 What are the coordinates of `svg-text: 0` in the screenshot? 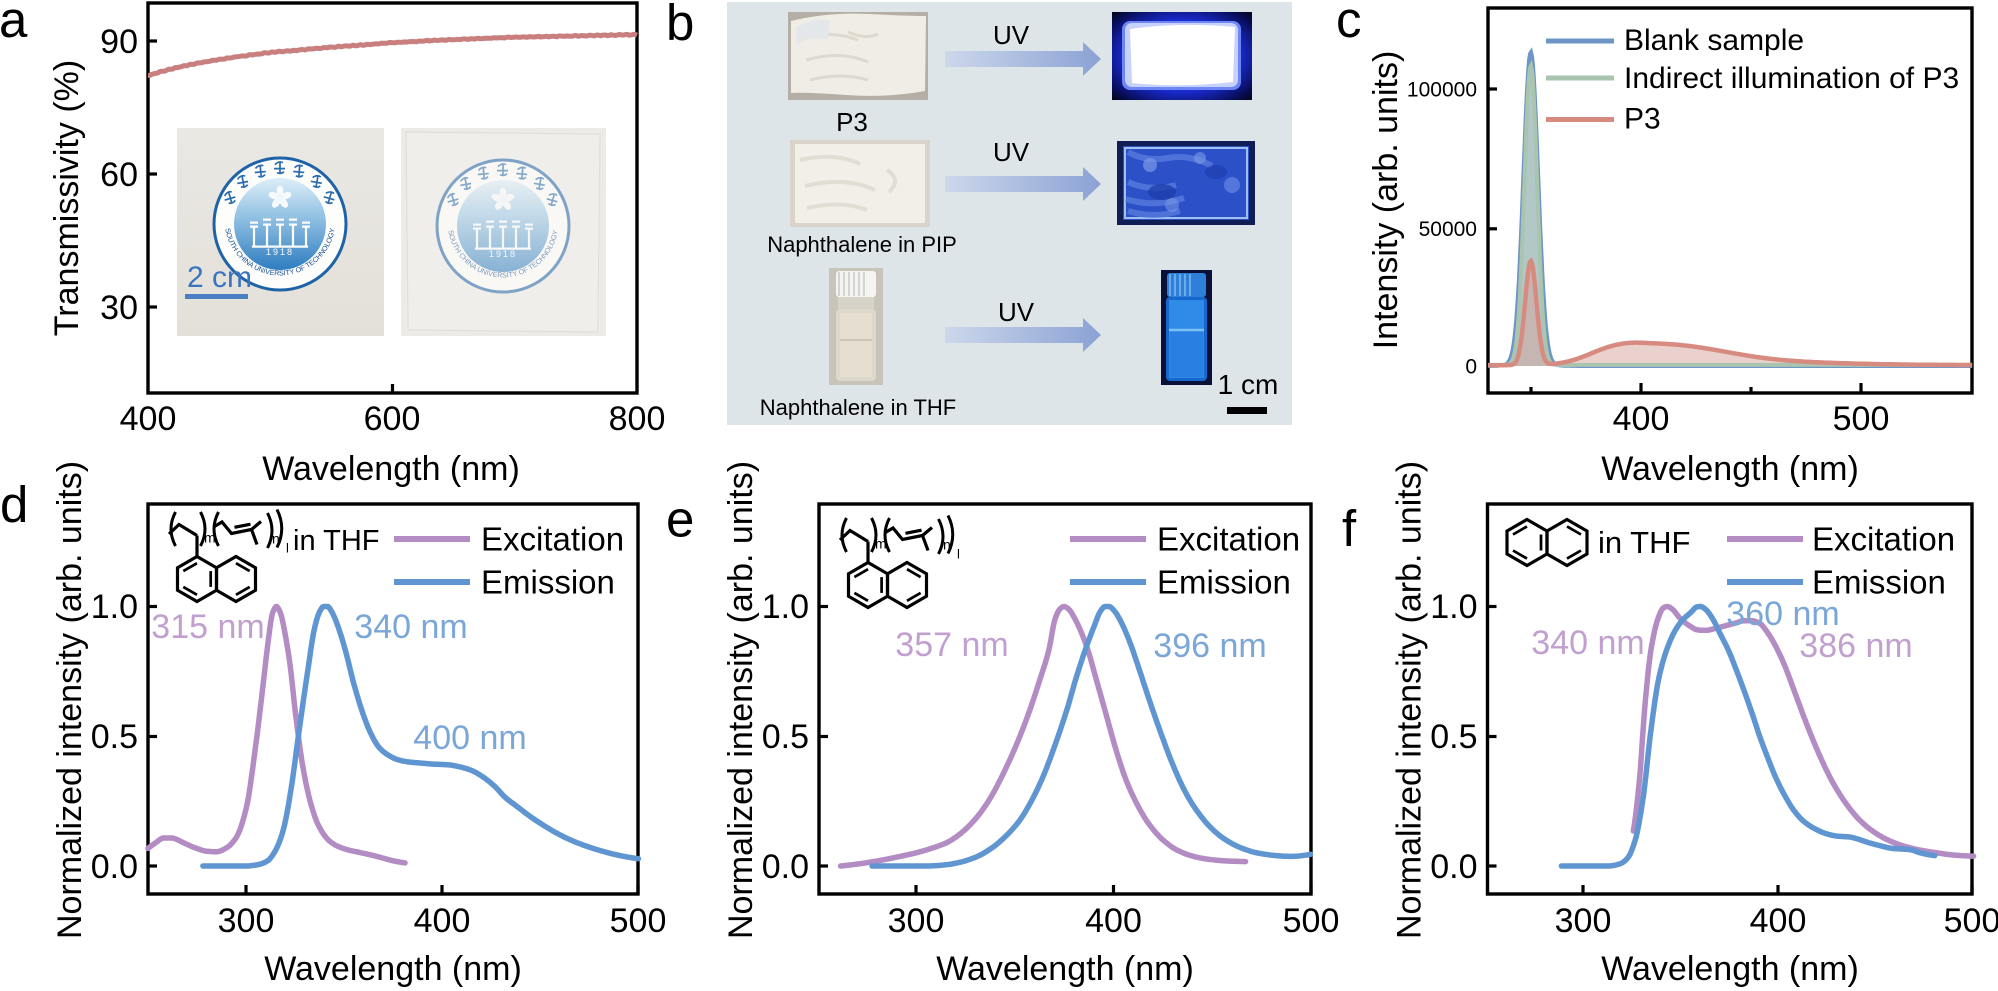 It's located at (1471, 367).